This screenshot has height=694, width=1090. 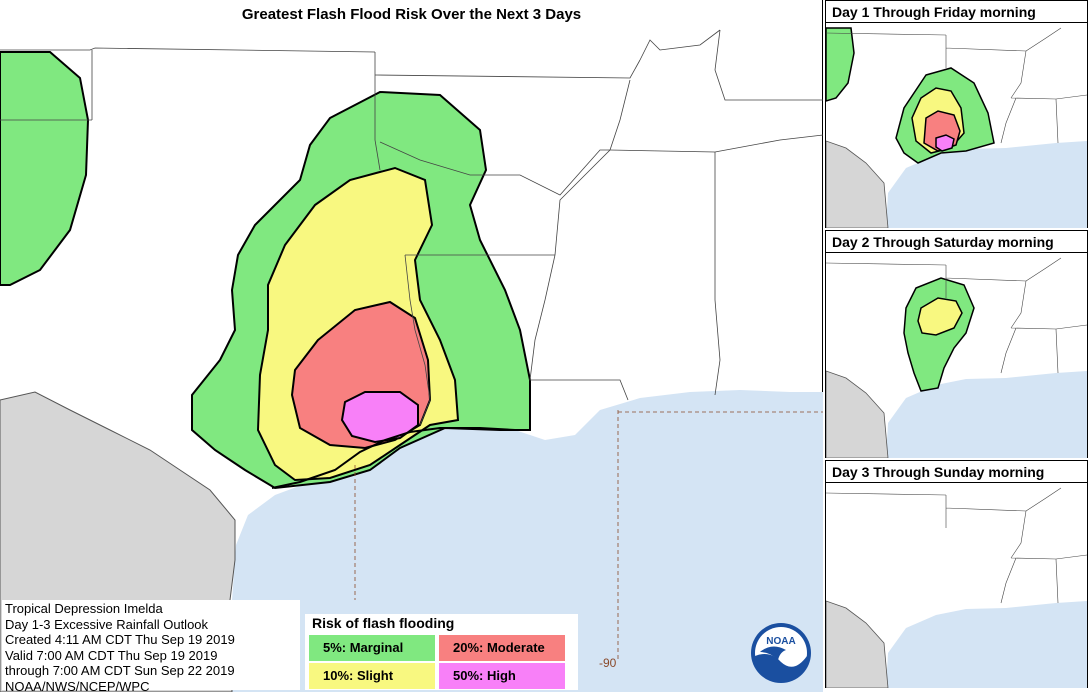 What do you see at coordinates (151, 656) in the screenshot?
I see `info-valid-from: Valid 7:00 AM CDT Thu Sep 19 2019` at bounding box center [151, 656].